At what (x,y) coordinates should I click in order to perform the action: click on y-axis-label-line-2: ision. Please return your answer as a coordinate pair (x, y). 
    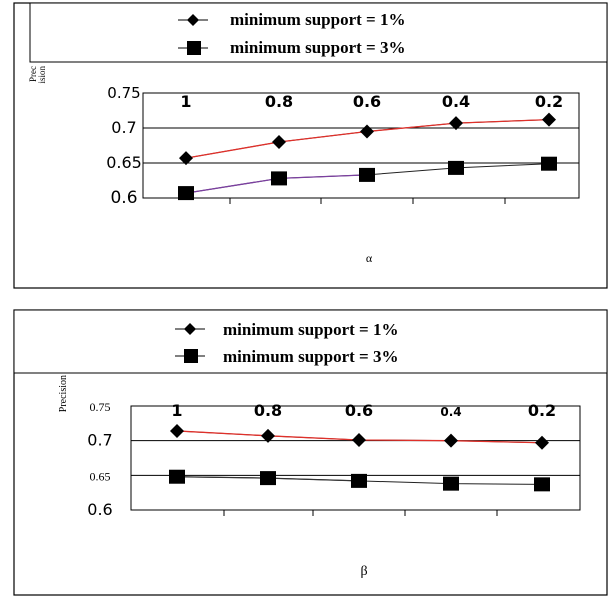
    Looking at the image, I should click on (42, 75).